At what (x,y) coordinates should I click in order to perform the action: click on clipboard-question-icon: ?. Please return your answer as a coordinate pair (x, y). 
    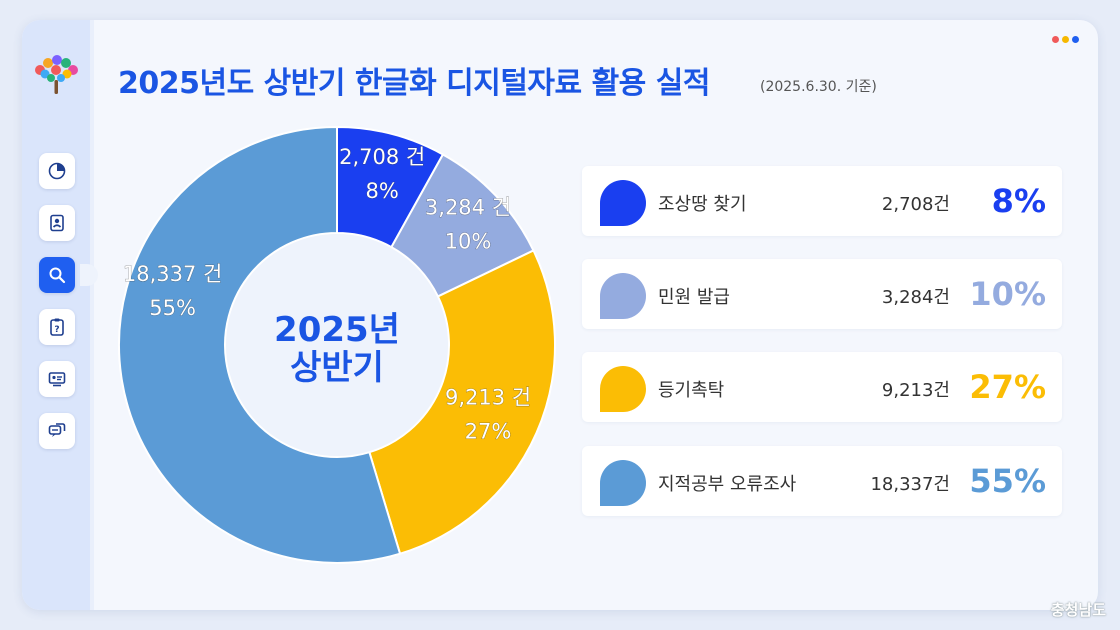
    Looking at the image, I should click on (57, 327).